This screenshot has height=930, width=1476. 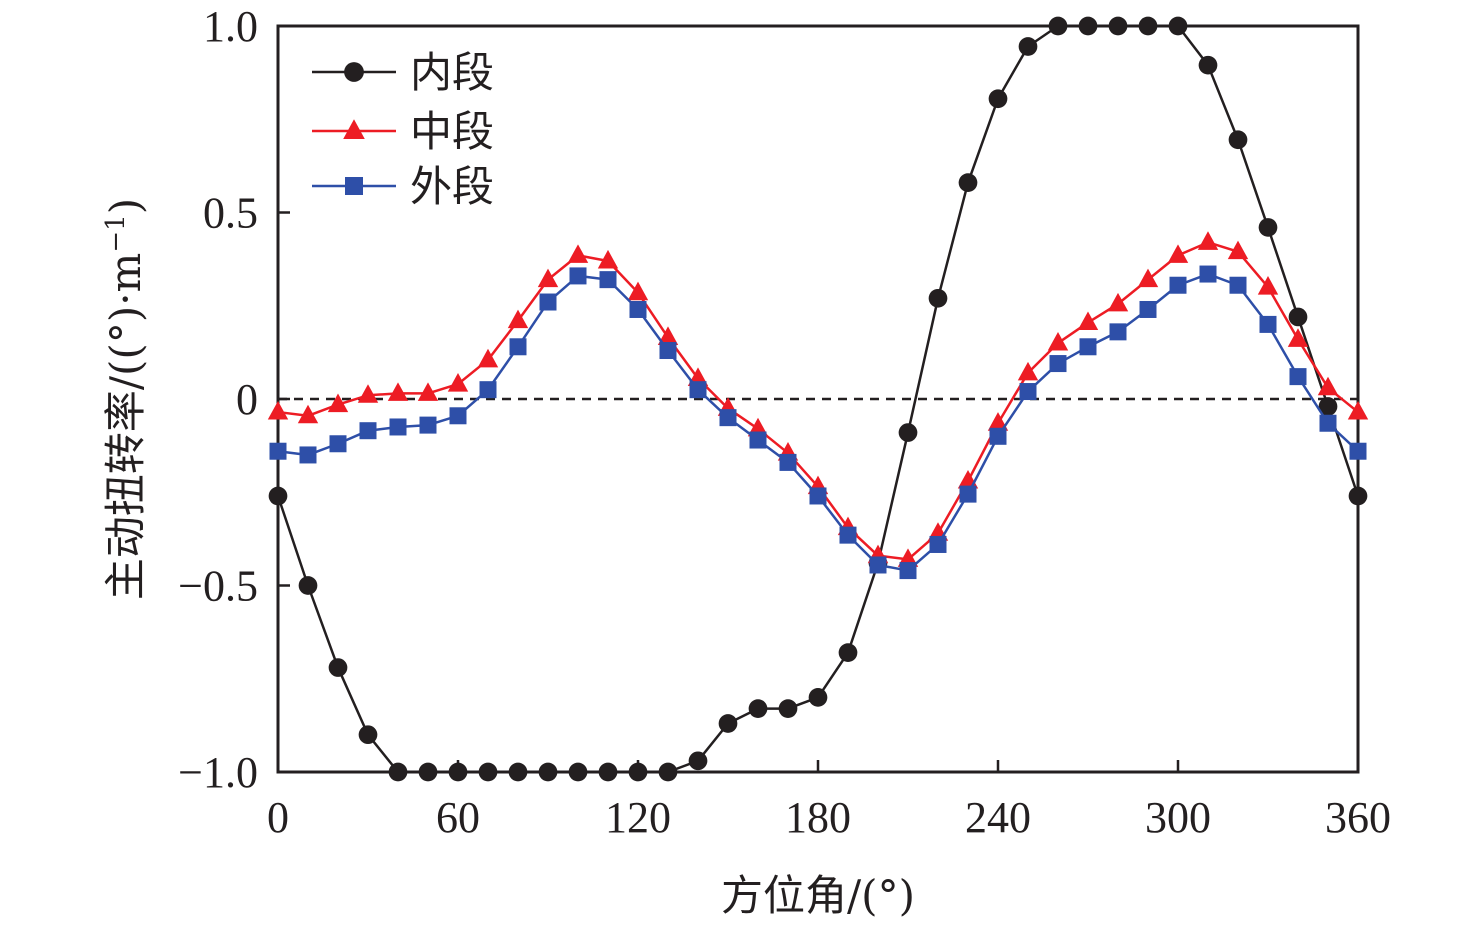 What do you see at coordinates (458, 817) in the screenshot?
I see `x-tick-label: 60` at bounding box center [458, 817].